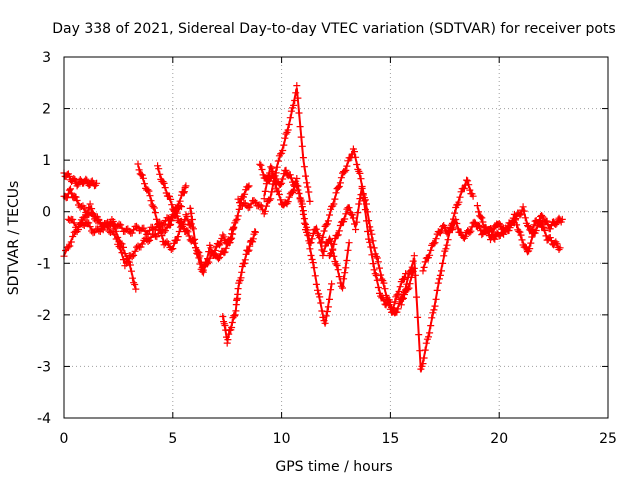  Describe the element at coordinates (44, 264) in the screenshot. I see `y-tick-label: -1` at that location.